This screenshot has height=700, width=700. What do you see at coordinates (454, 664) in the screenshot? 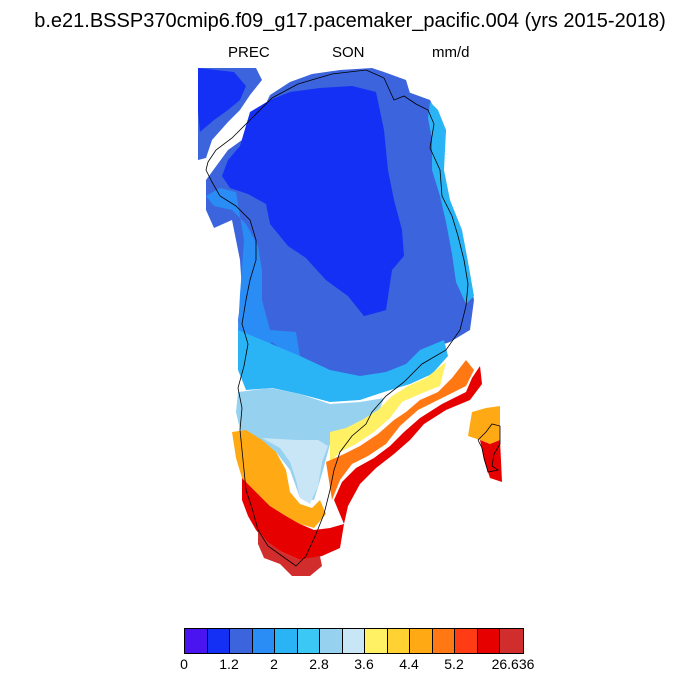
I see `colorbar-label: 5.2` at bounding box center [454, 664].